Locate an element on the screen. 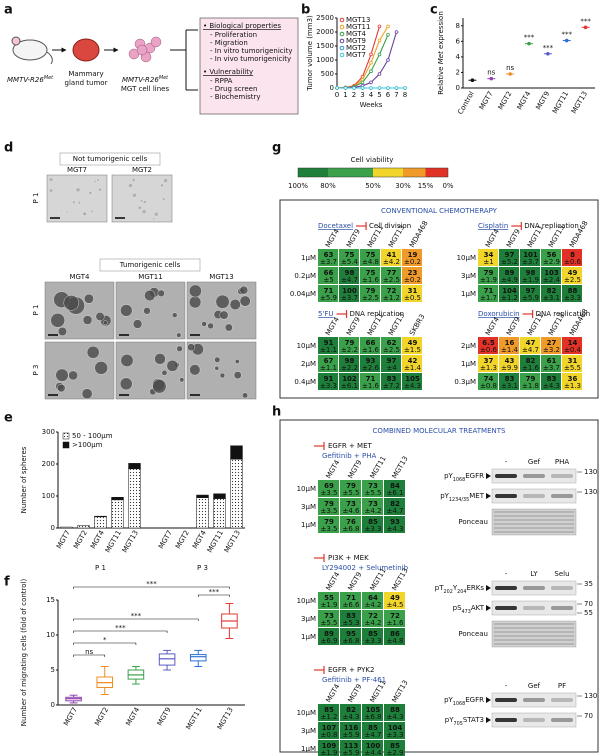  cell-error: ±1.3 is located at coordinates (488, 368).